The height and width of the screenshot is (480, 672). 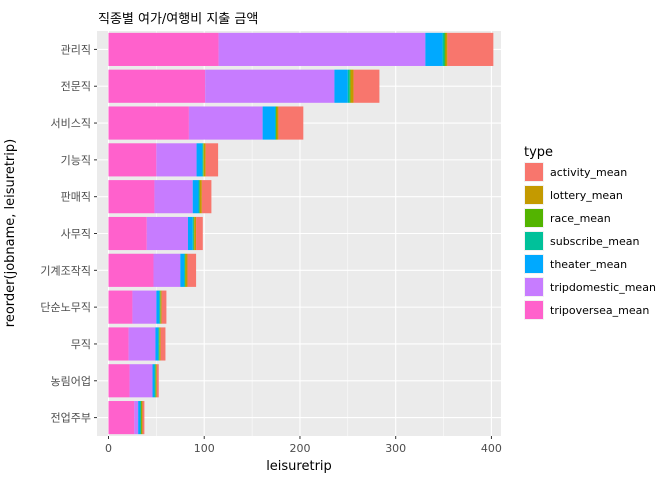 I want to click on legend-label: tripoversea_mean, so click(x=599, y=310).